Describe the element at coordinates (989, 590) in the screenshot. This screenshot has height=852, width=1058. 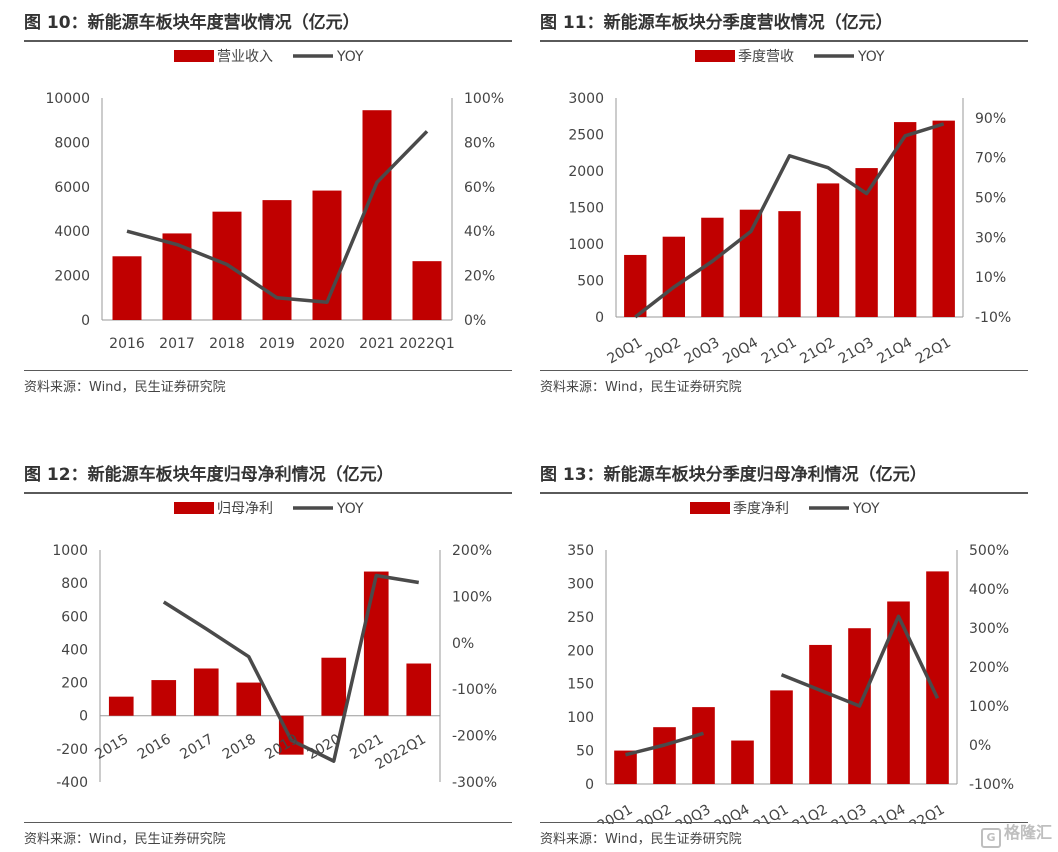
I see `right-axis-tick-label: 400%` at that location.